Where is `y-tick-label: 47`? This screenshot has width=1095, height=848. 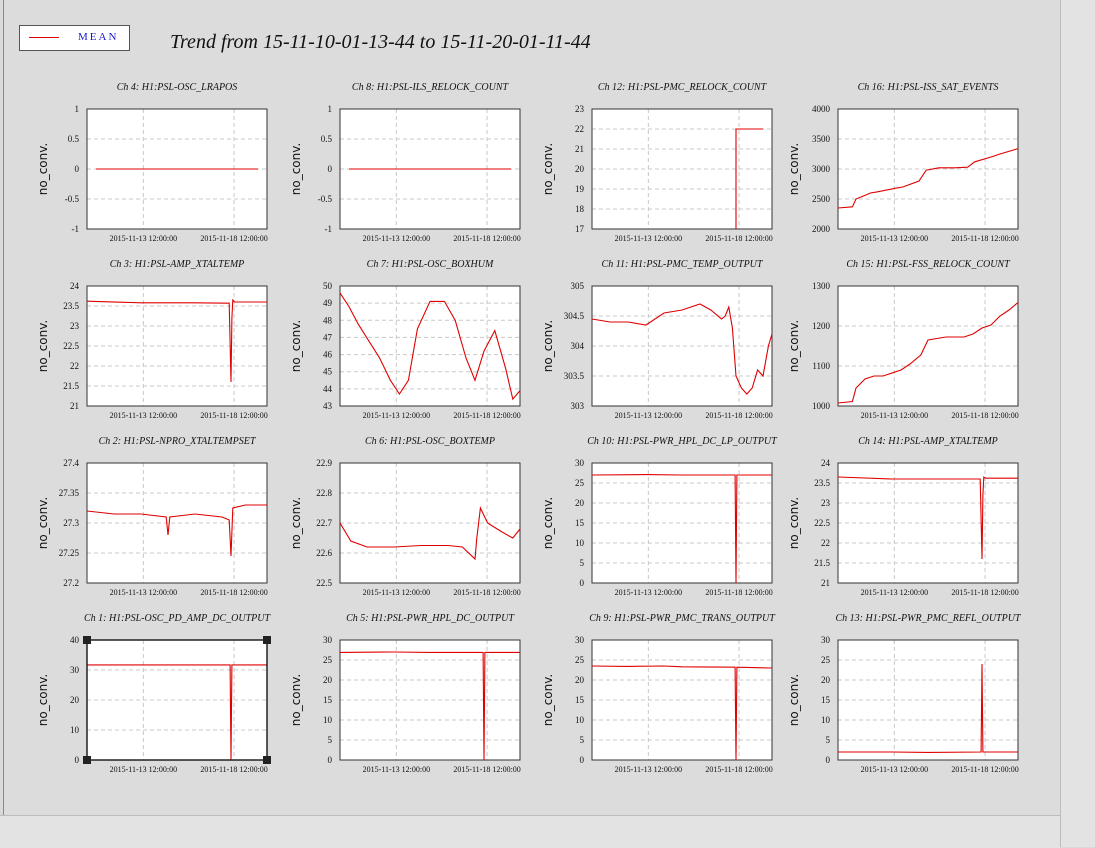 y-tick-label: 47 is located at coordinates (328, 337).